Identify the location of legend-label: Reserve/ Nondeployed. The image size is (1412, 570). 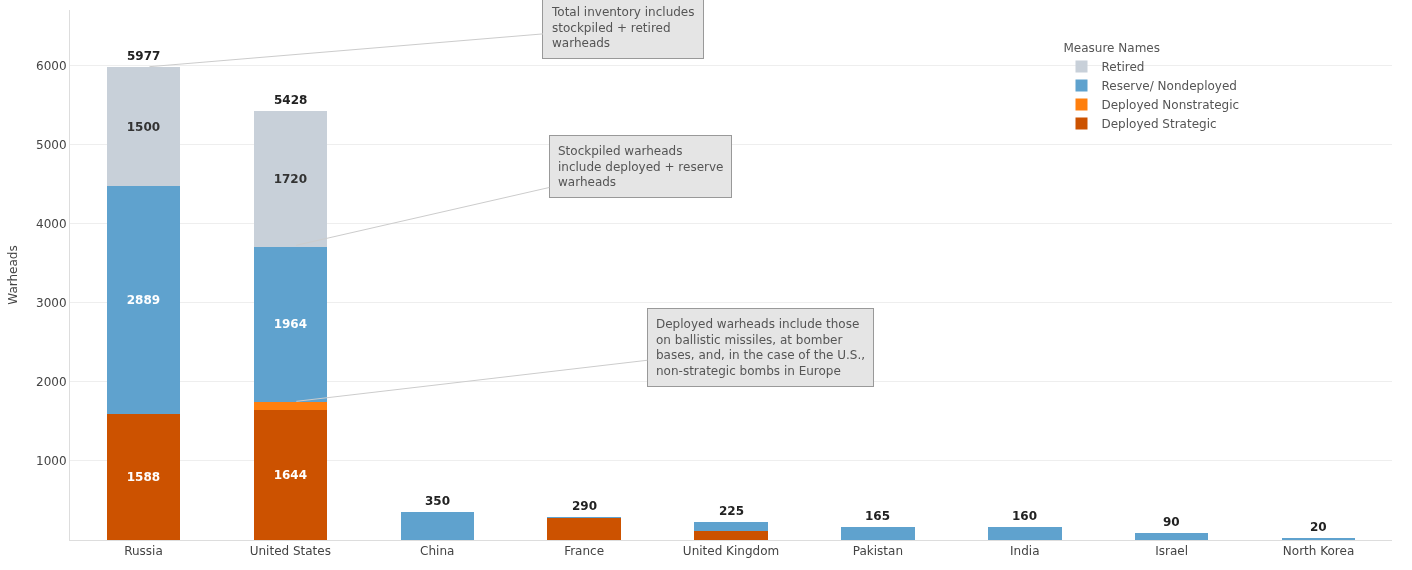
(1169, 86).